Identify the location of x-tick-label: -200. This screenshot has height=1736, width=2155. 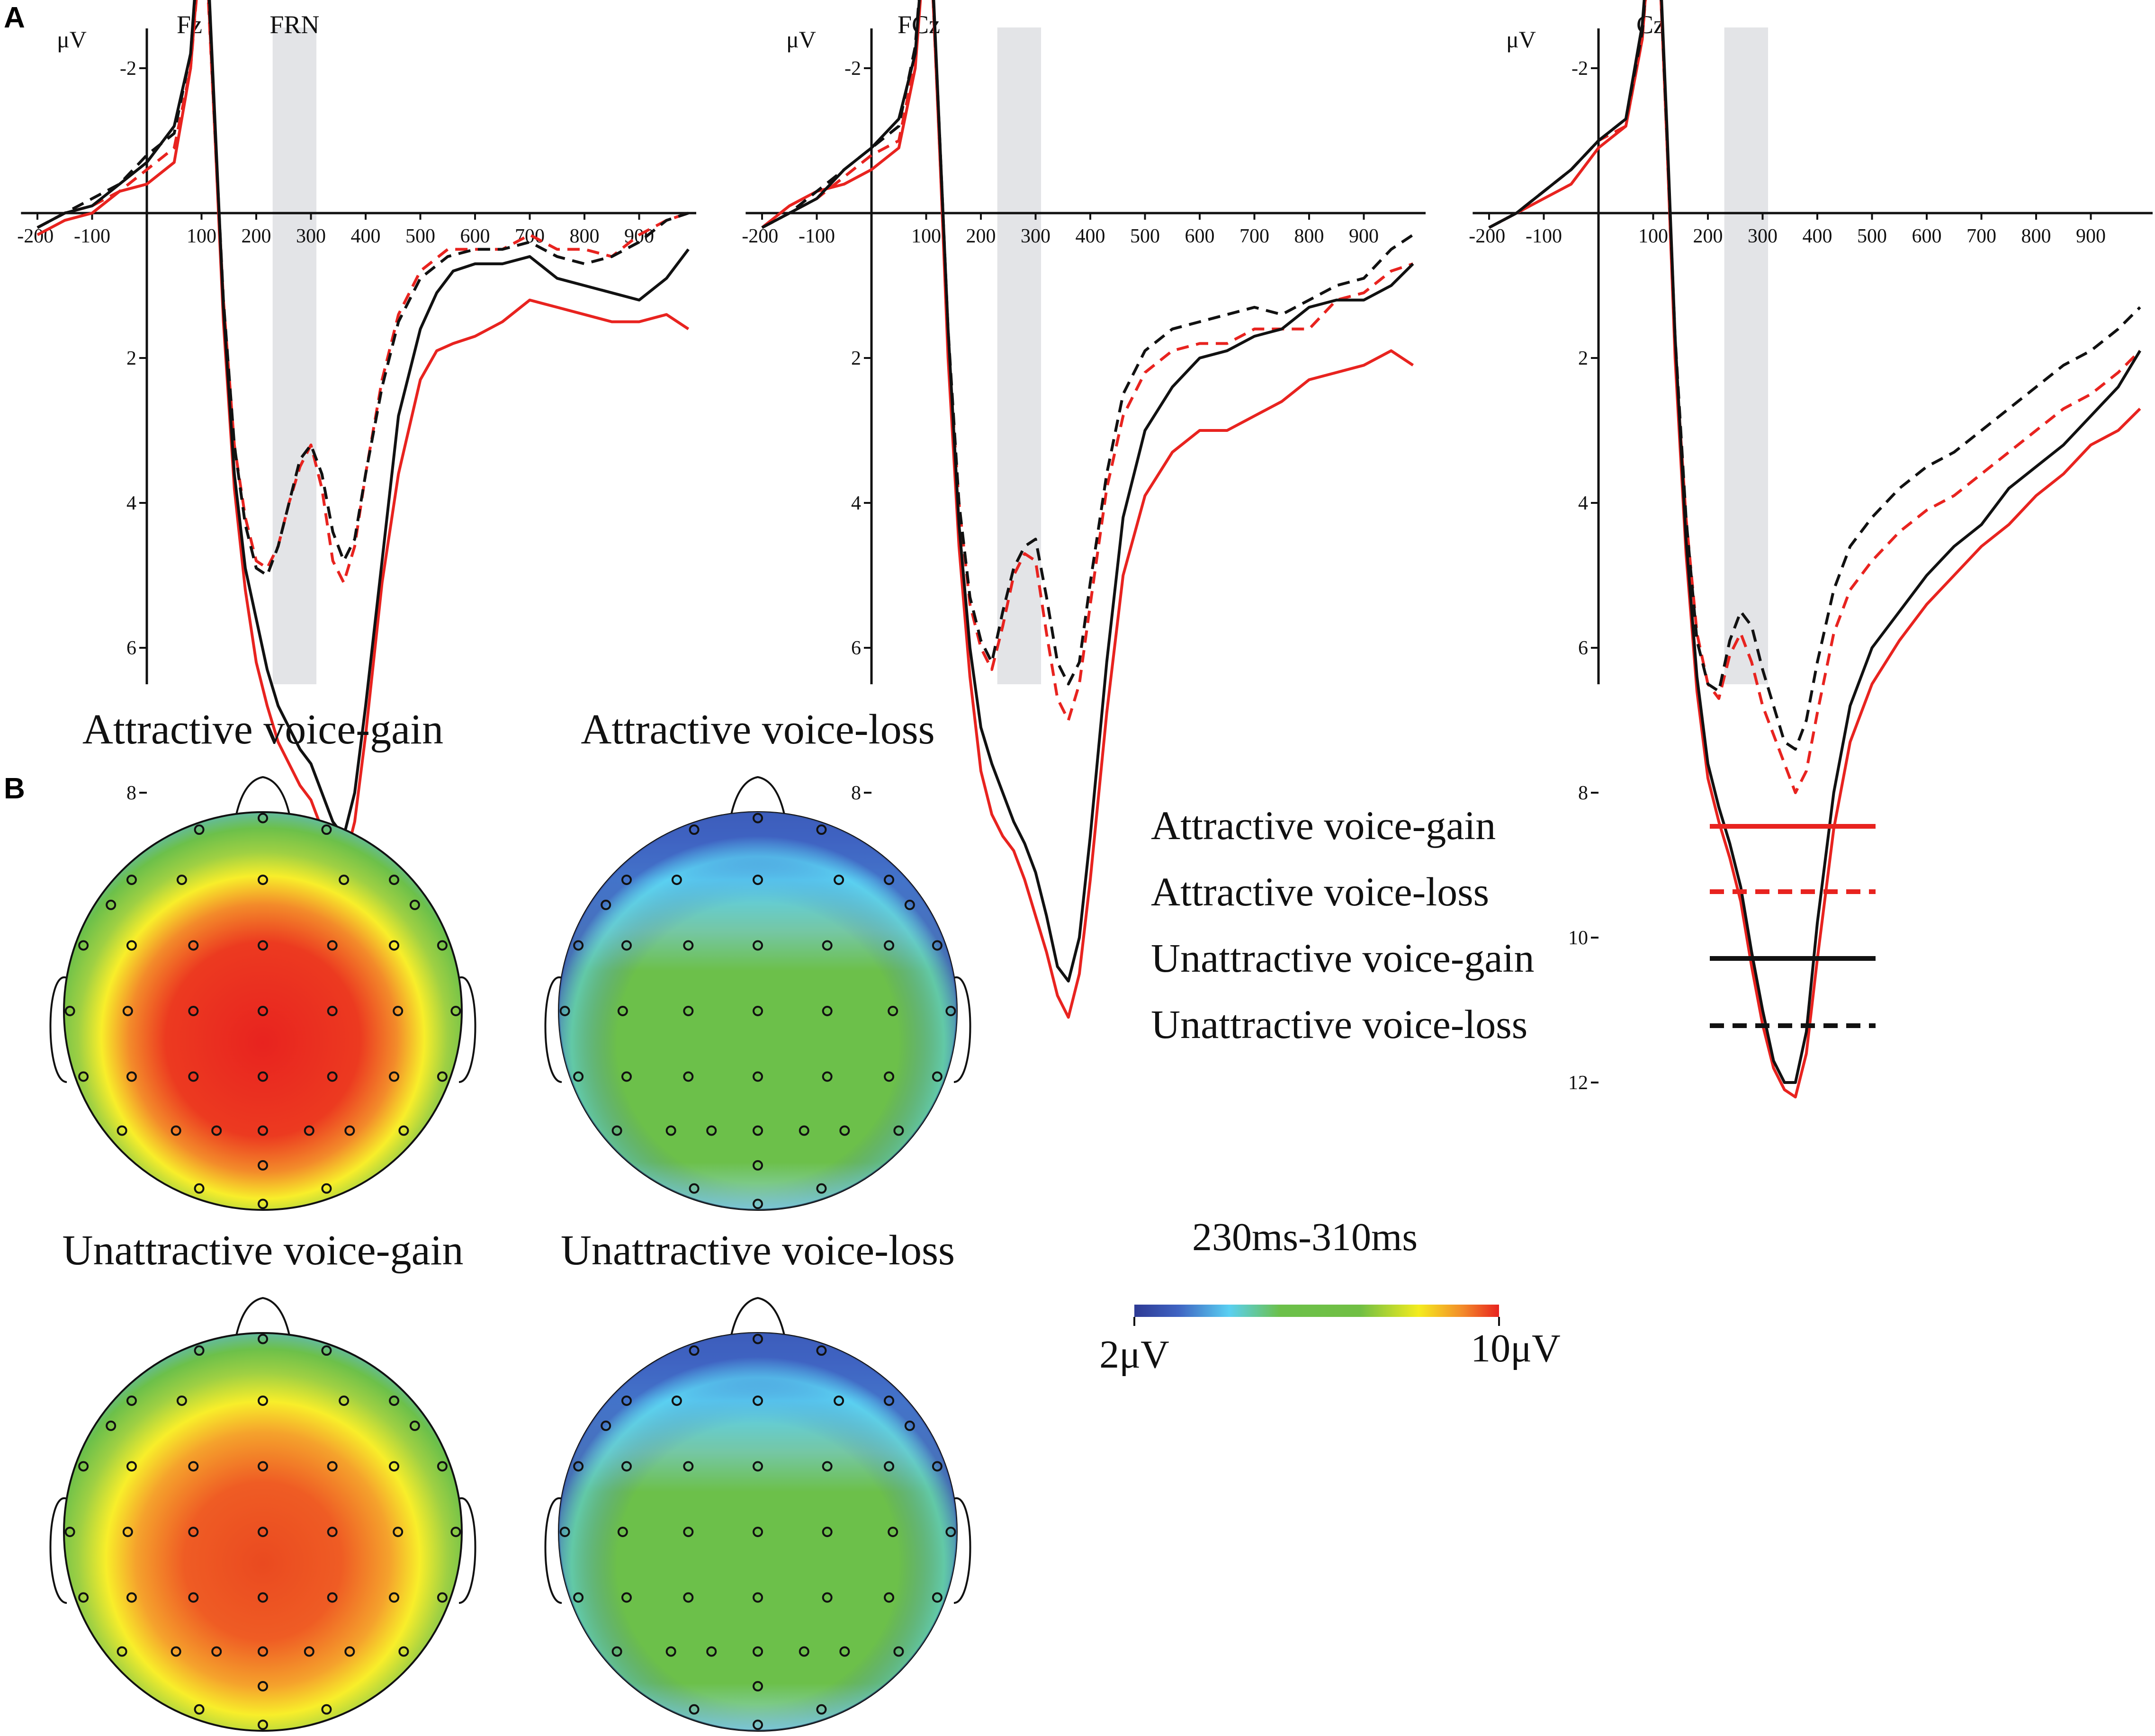
(1487, 236).